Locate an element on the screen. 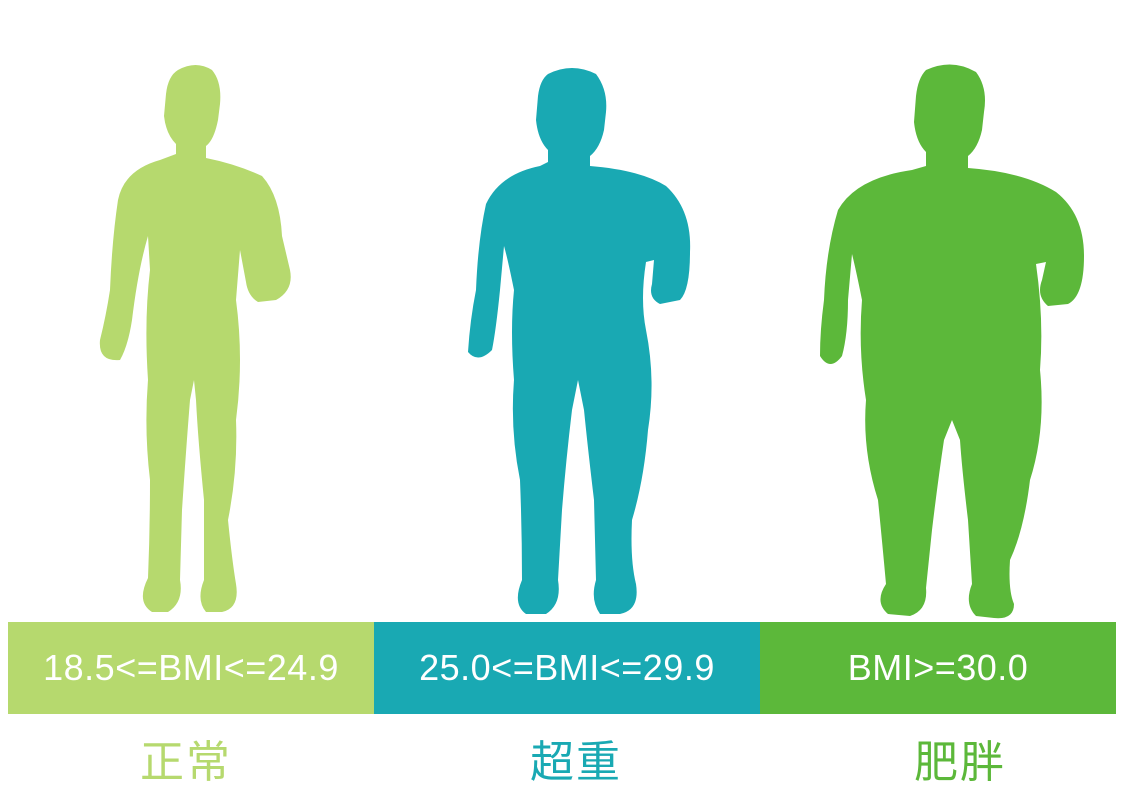 The width and height of the screenshot is (1124, 791). bmi-range-obese-text: BMI>=30.0 is located at coordinates (938, 667).